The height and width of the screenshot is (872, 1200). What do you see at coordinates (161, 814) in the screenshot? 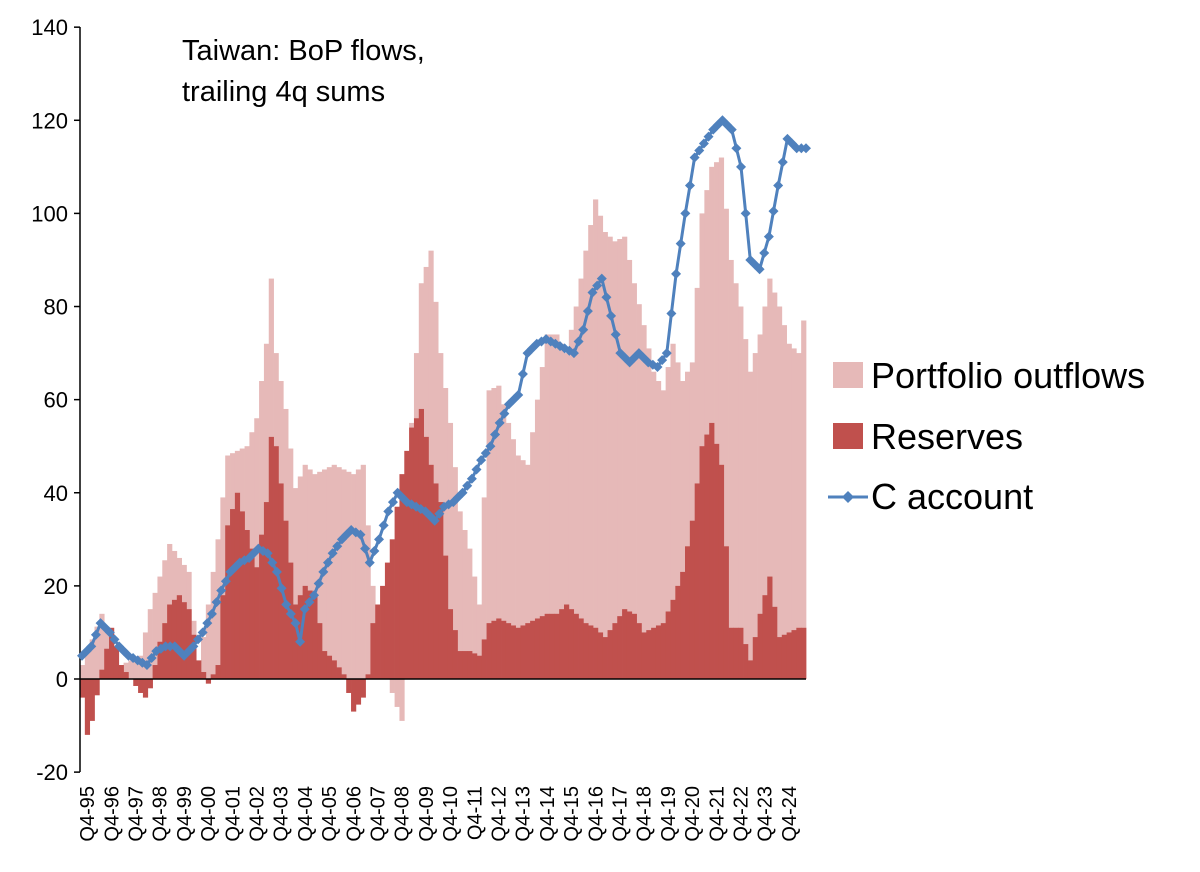
I see `x-tick-label: Q4-98` at bounding box center [161, 814].